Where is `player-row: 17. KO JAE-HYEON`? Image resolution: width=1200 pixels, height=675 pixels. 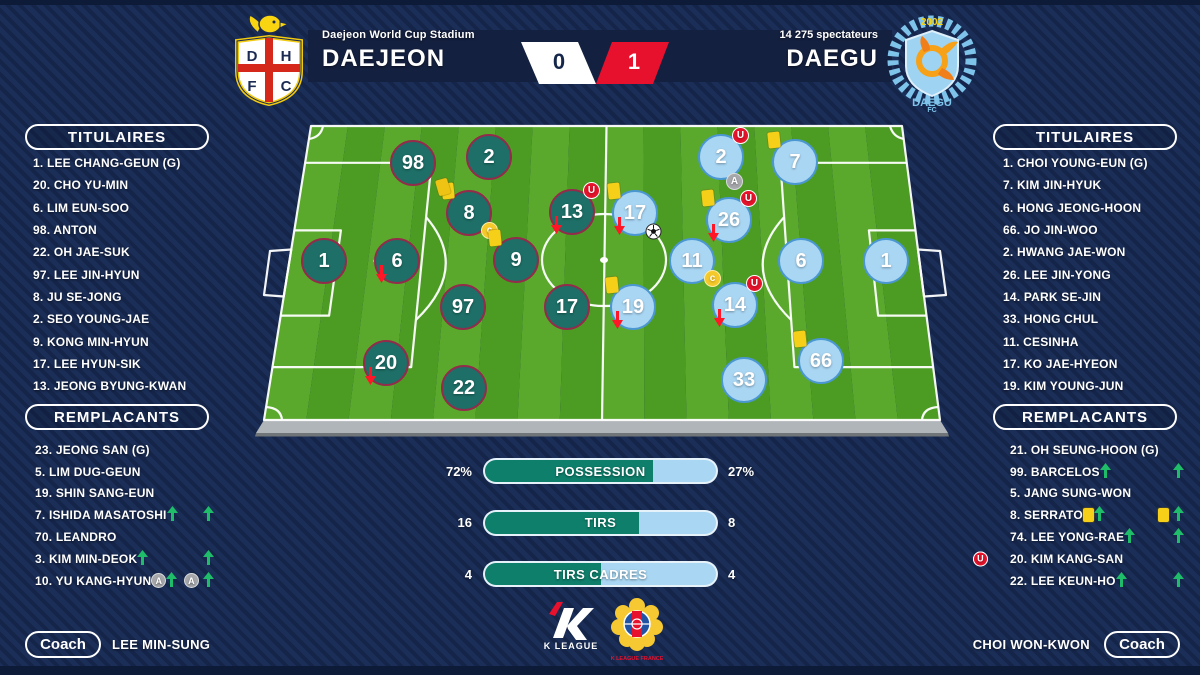 player-row: 17. KO JAE-HYEON is located at coordinates (1060, 363).